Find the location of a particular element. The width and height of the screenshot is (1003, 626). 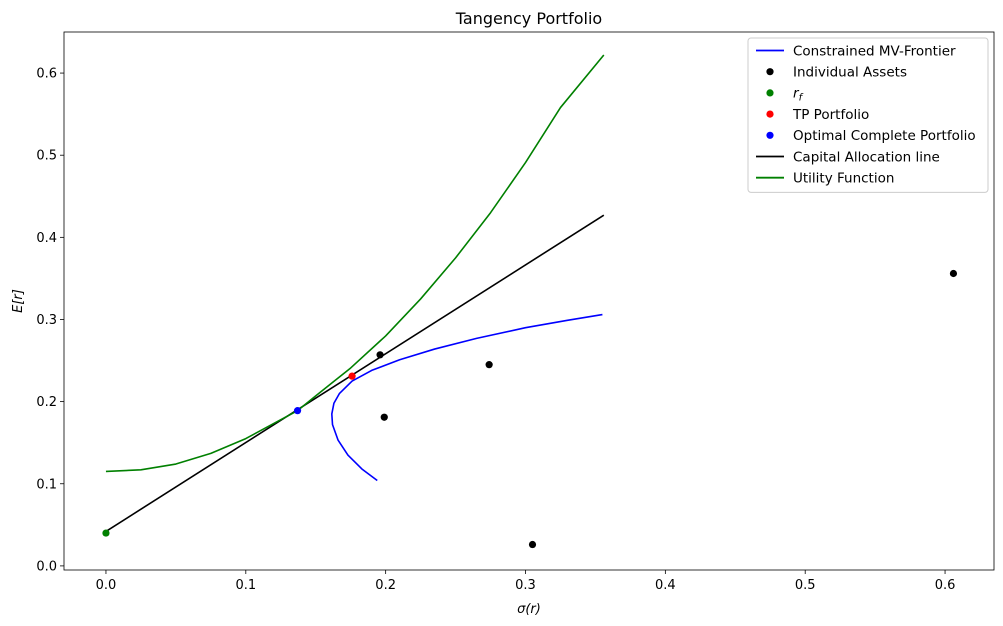

x-tick-label: 0.1 is located at coordinates (245, 585).